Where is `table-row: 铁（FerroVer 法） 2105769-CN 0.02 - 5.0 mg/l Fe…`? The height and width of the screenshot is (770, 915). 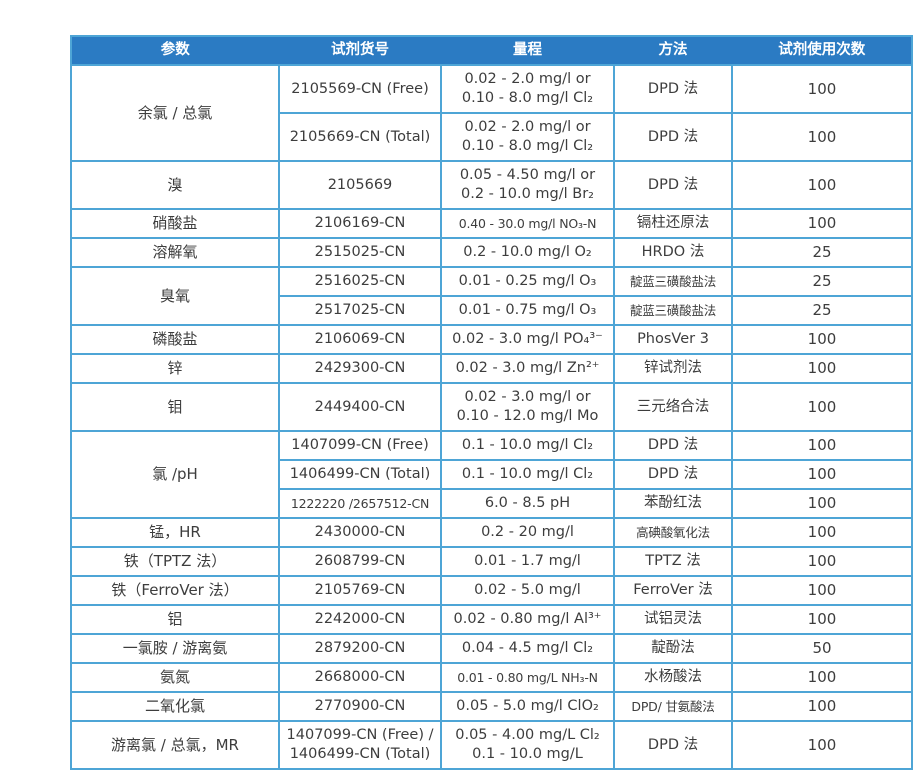 table-row: 铁（FerroVer 法） 2105769-CN 0.02 - 5.0 mg/l Fe… is located at coordinates (491, 590).